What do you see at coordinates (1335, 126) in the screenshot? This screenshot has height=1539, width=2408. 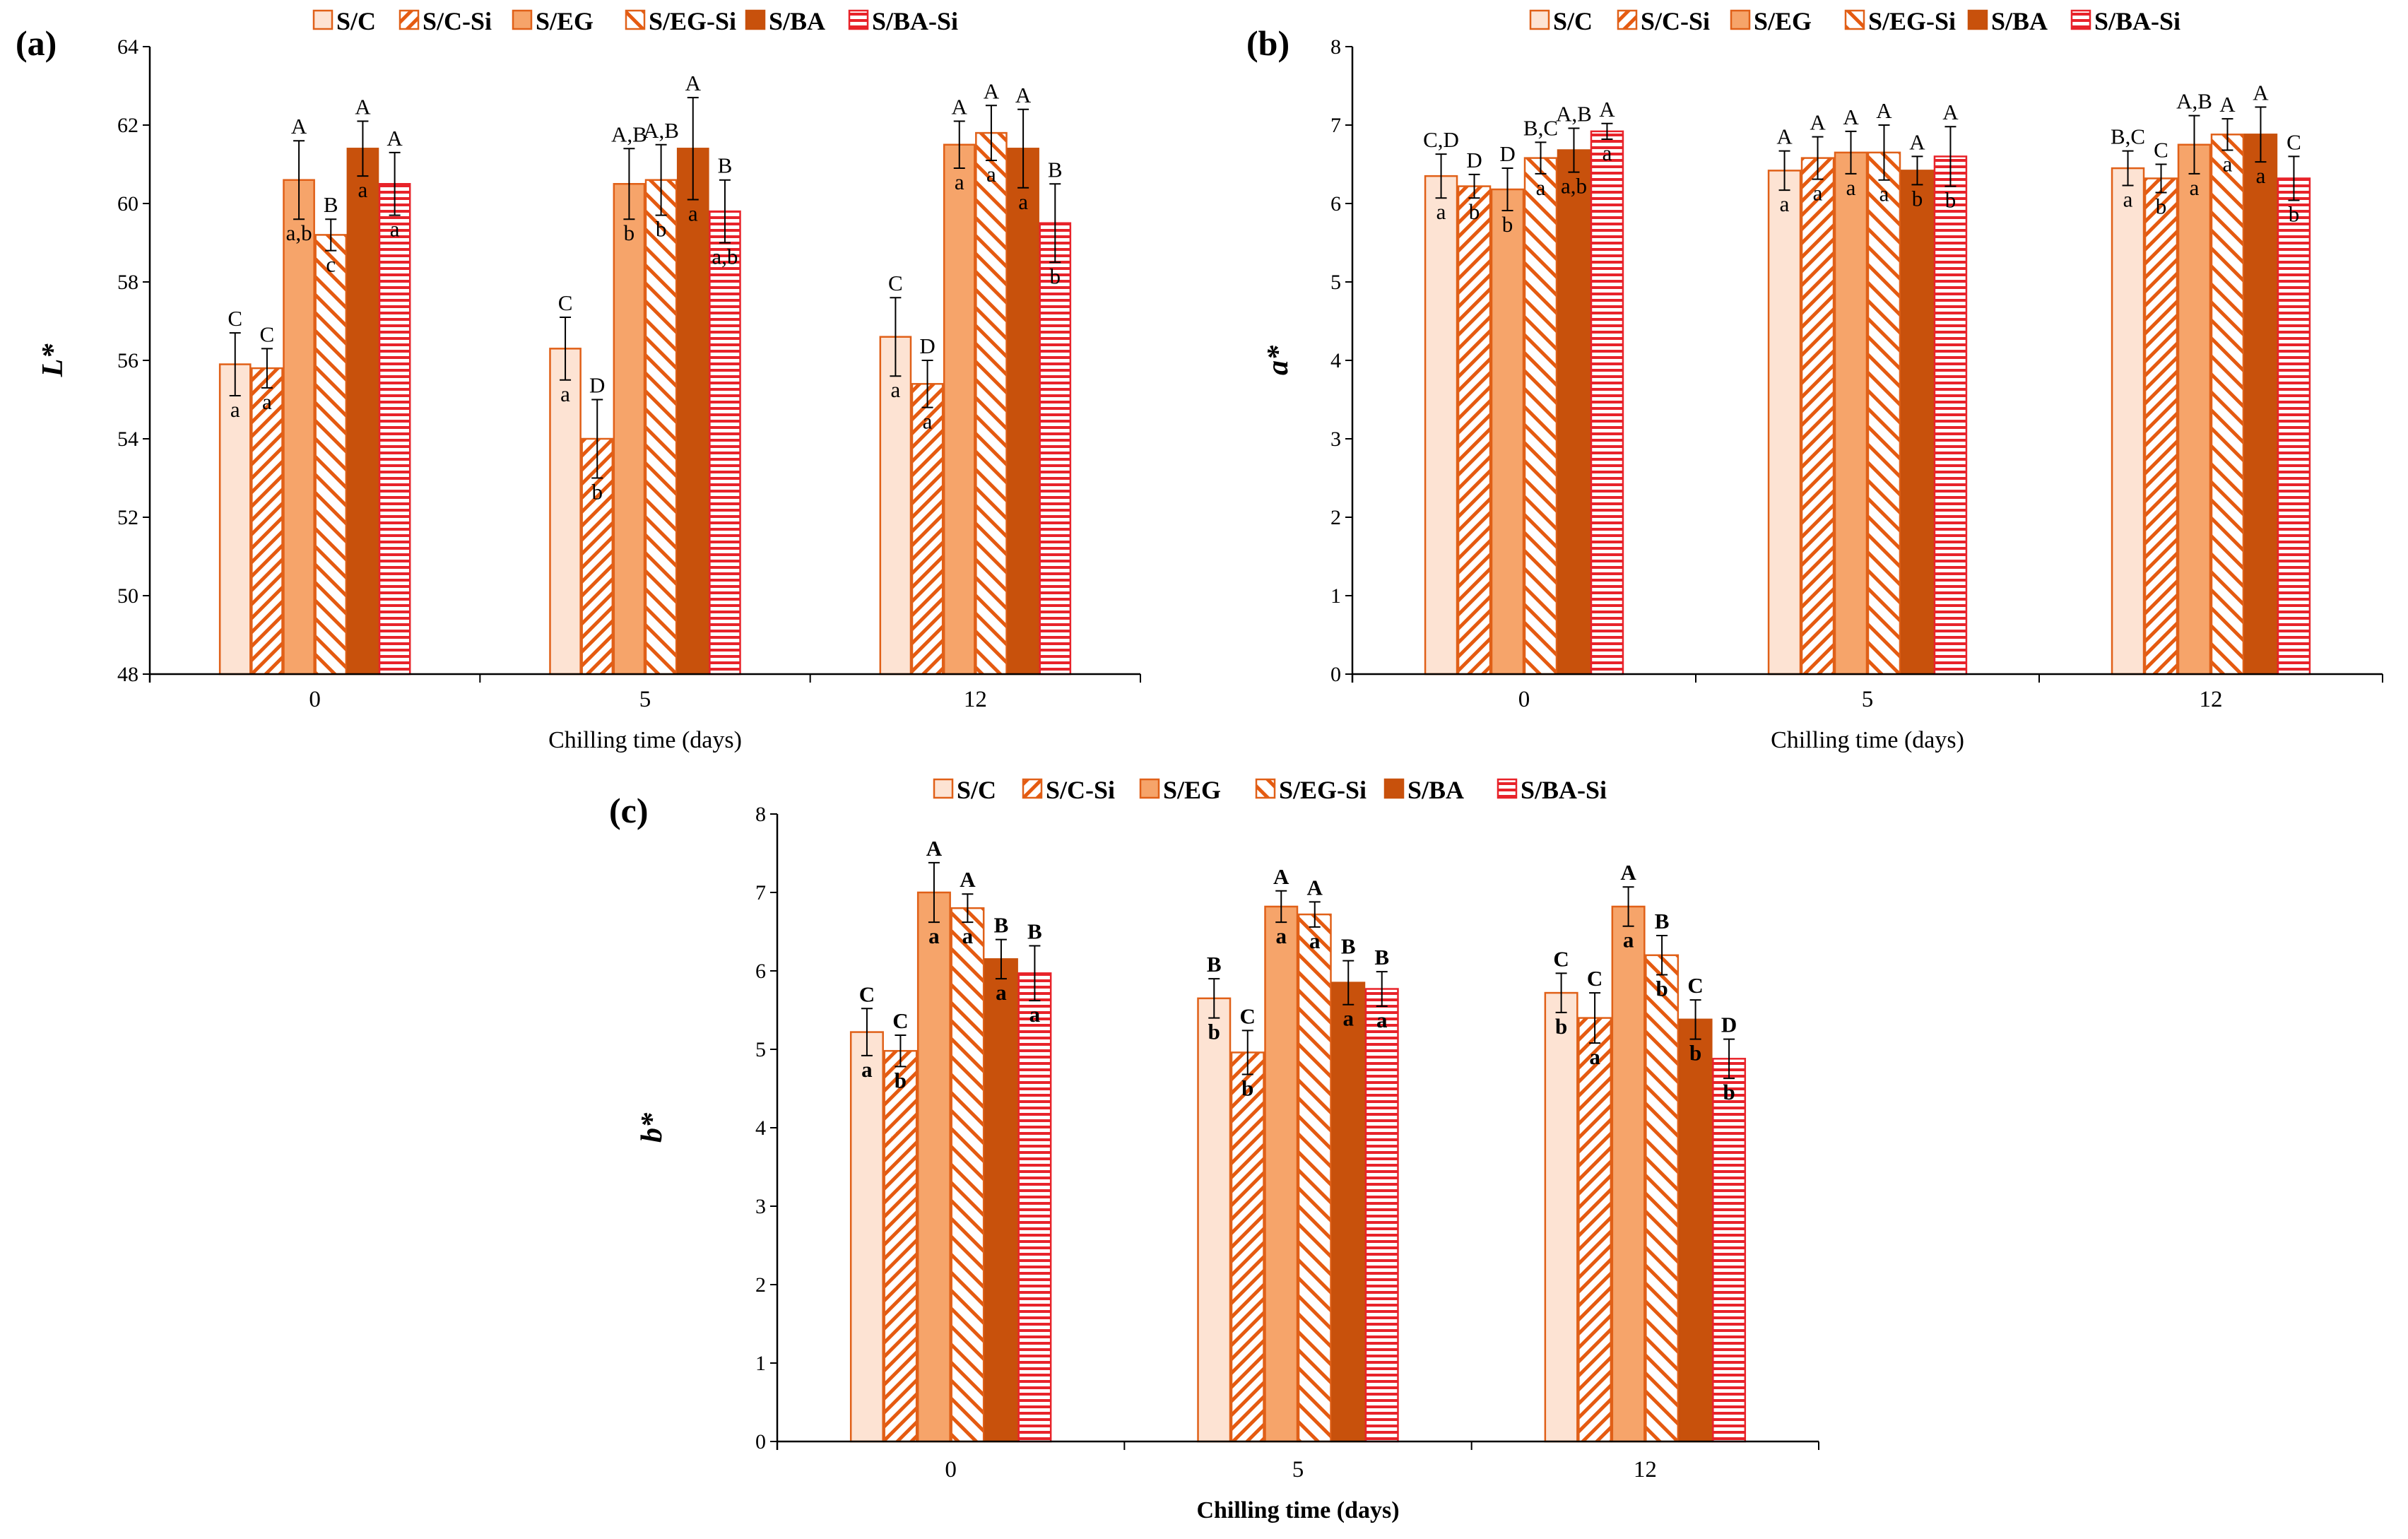 I see `y-tick-label: 7` at bounding box center [1335, 126].